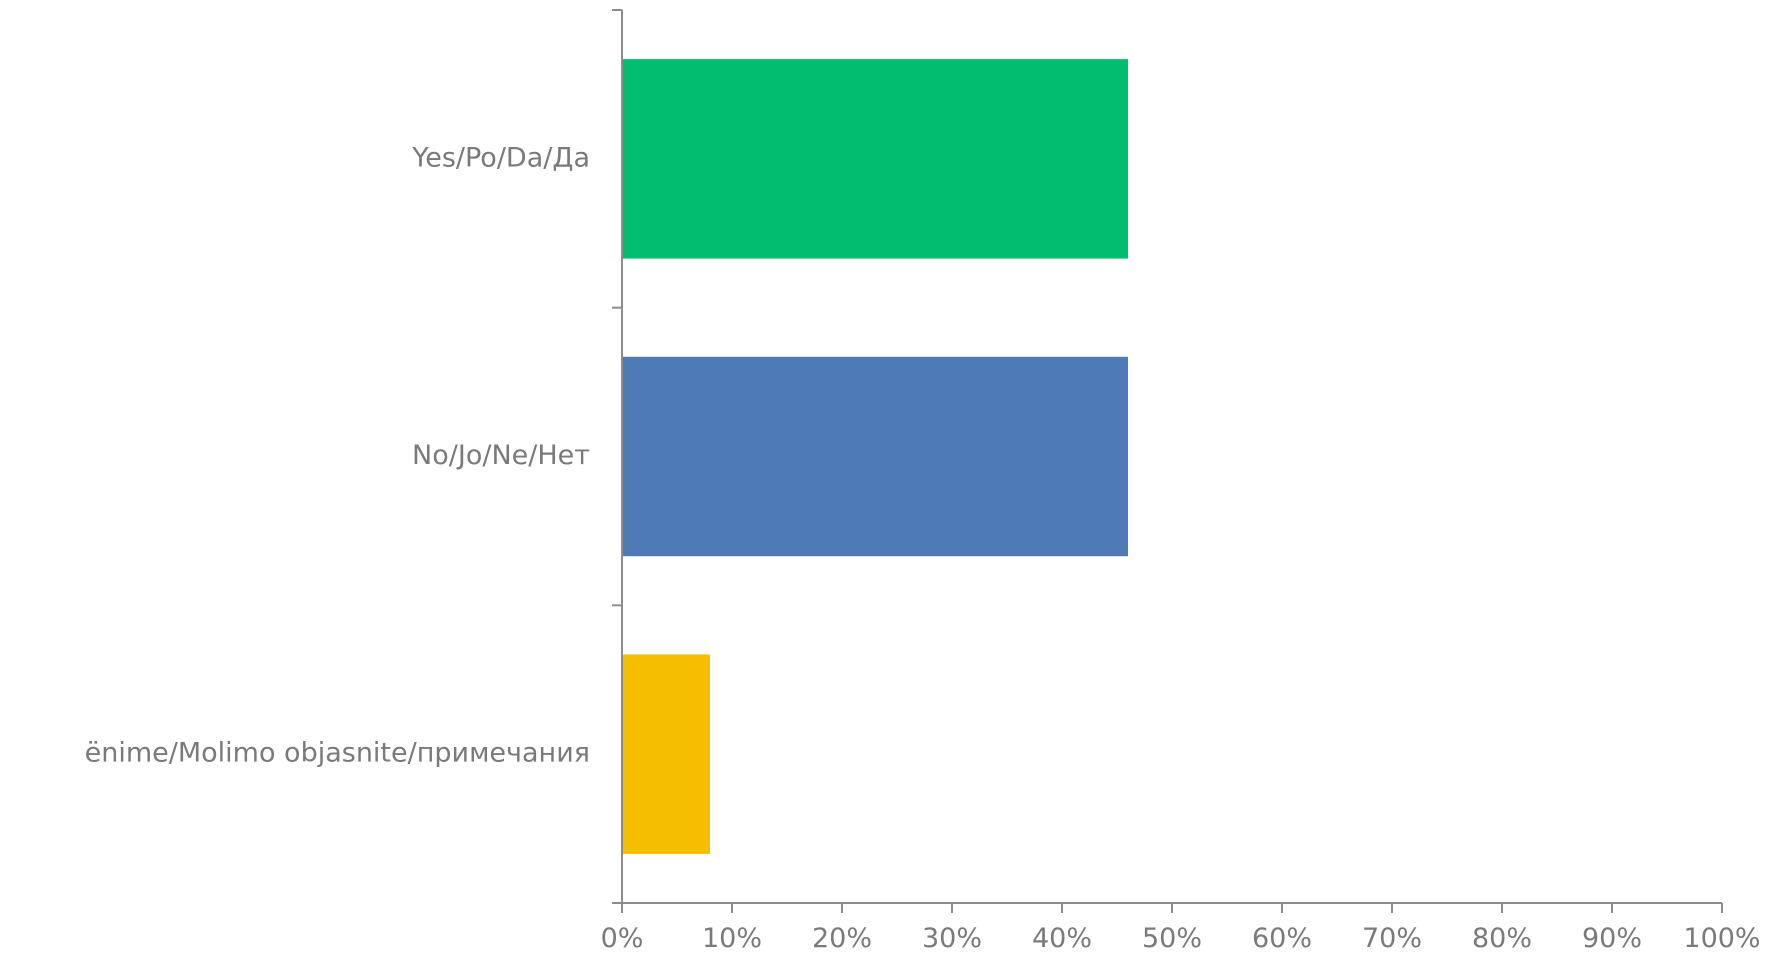 Image resolution: width=1775 pixels, height=970 pixels. What do you see at coordinates (1062, 938) in the screenshot?
I see `x-tick-label-4: 40%` at bounding box center [1062, 938].